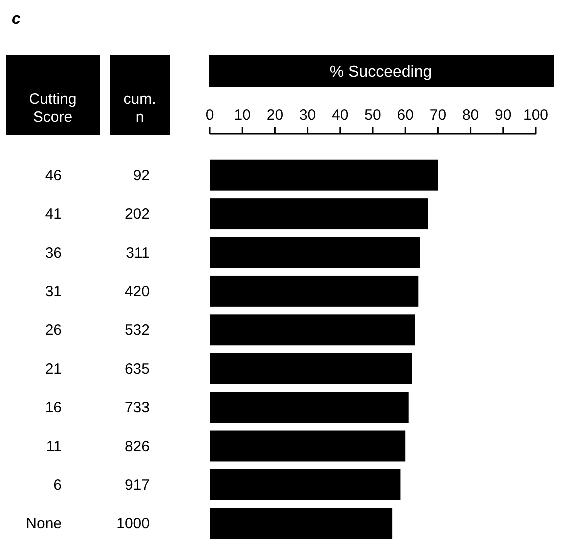 The width and height of the screenshot is (570, 545). I want to click on text: c, so click(16, 19).